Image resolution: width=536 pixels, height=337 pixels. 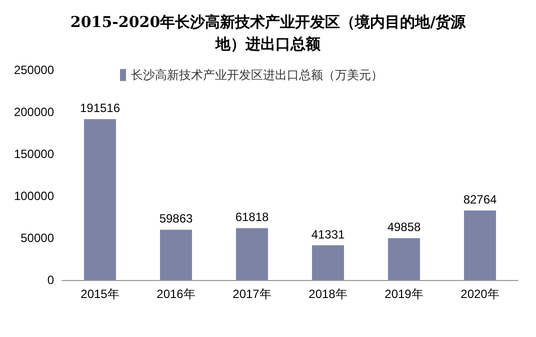 I want to click on data-label: 191516, so click(x=100, y=108).